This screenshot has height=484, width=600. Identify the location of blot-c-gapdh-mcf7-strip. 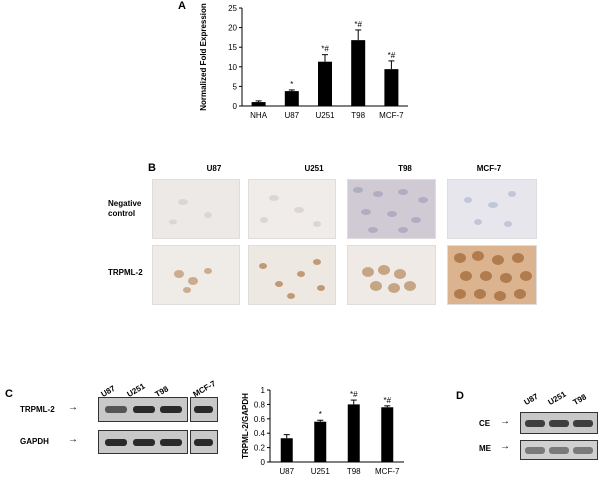
(204, 442).